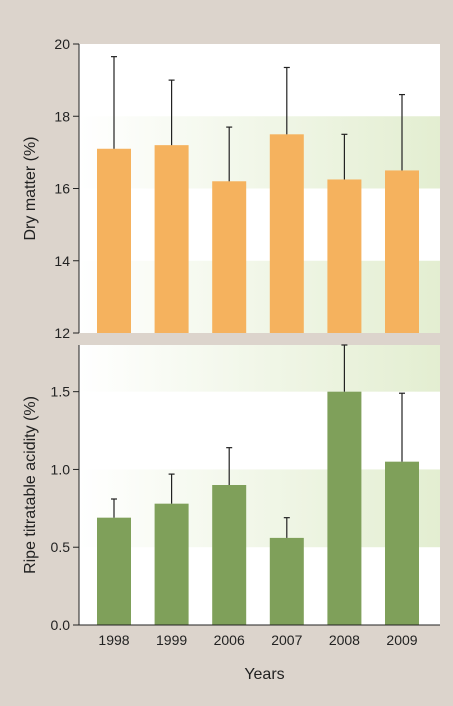 Image resolution: width=453 pixels, height=706 pixels. Describe the element at coordinates (62, 116) in the screenshot. I see `y-tick-label: 18` at that location.